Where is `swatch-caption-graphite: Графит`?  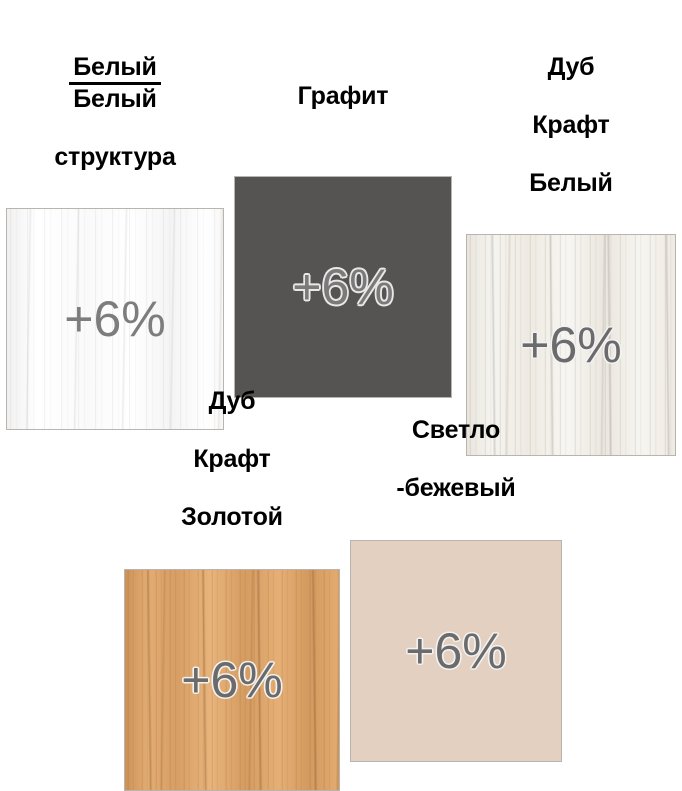 swatch-caption-graphite: Графит is located at coordinates (343, 96).